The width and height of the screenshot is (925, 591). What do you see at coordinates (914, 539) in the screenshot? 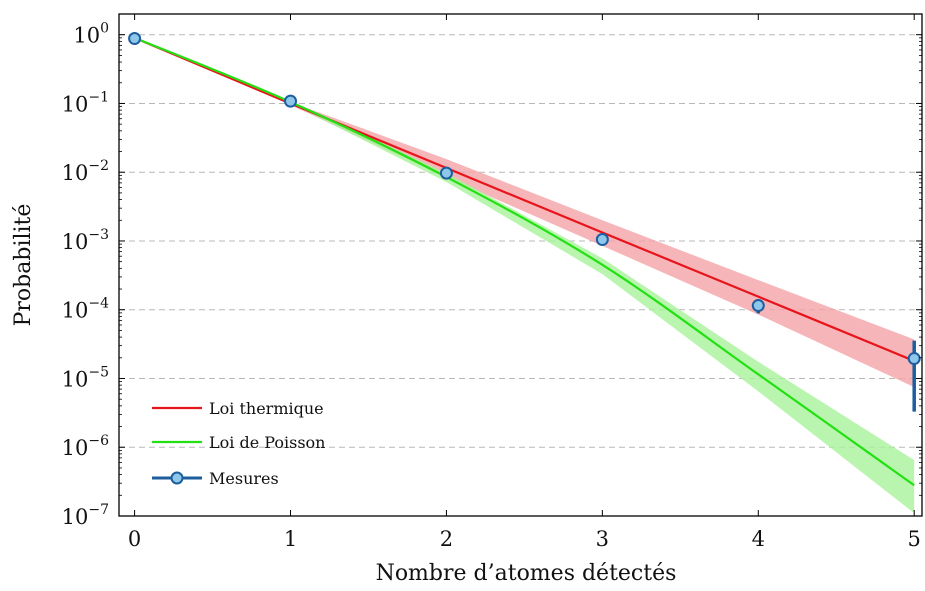
I see `x-tick-label: 5` at bounding box center [914, 539].